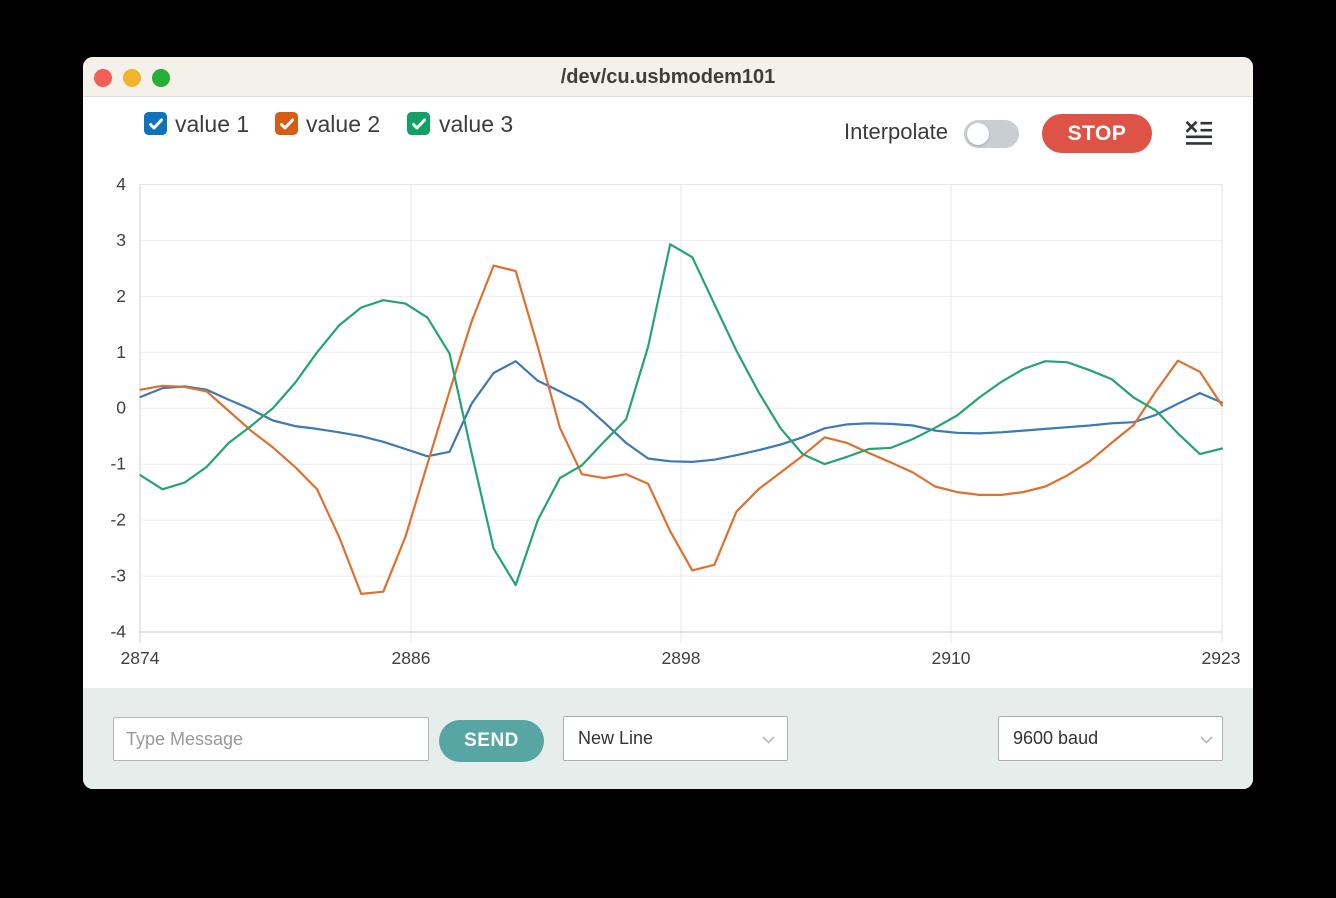 This screenshot has width=1336, height=898. I want to click on svg-text: -1, so click(118, 464).